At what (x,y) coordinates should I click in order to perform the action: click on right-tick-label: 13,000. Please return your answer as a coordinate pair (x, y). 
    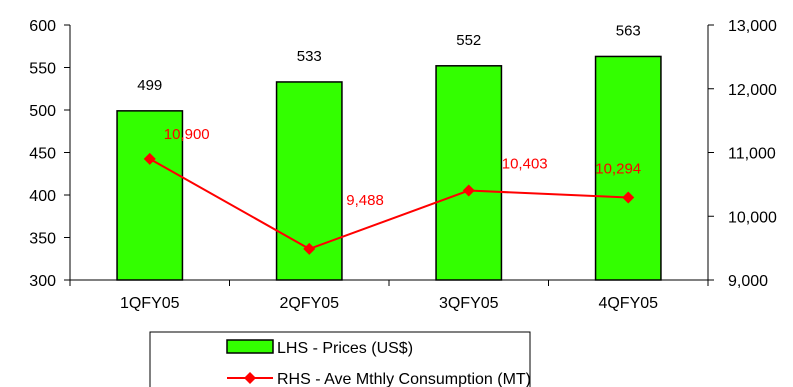
    Looking at the image, I should click on (752, 26).